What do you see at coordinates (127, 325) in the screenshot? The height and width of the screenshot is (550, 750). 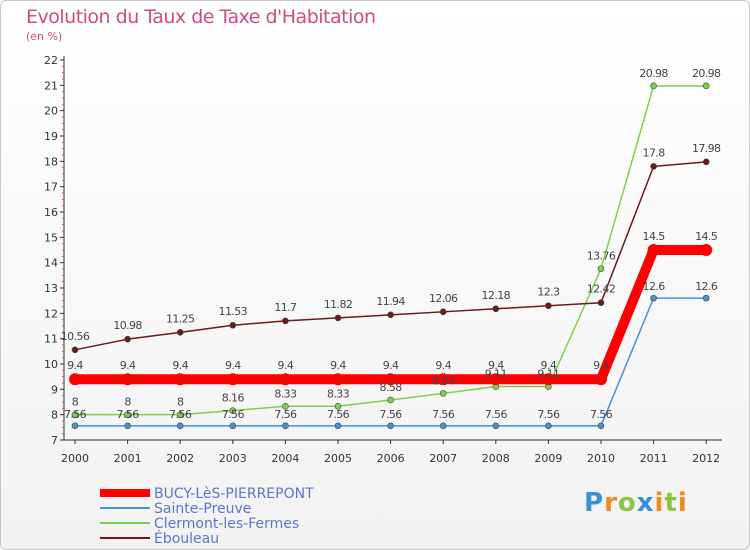 I see `data-label: 10.98` at bounding box center [127, 325].